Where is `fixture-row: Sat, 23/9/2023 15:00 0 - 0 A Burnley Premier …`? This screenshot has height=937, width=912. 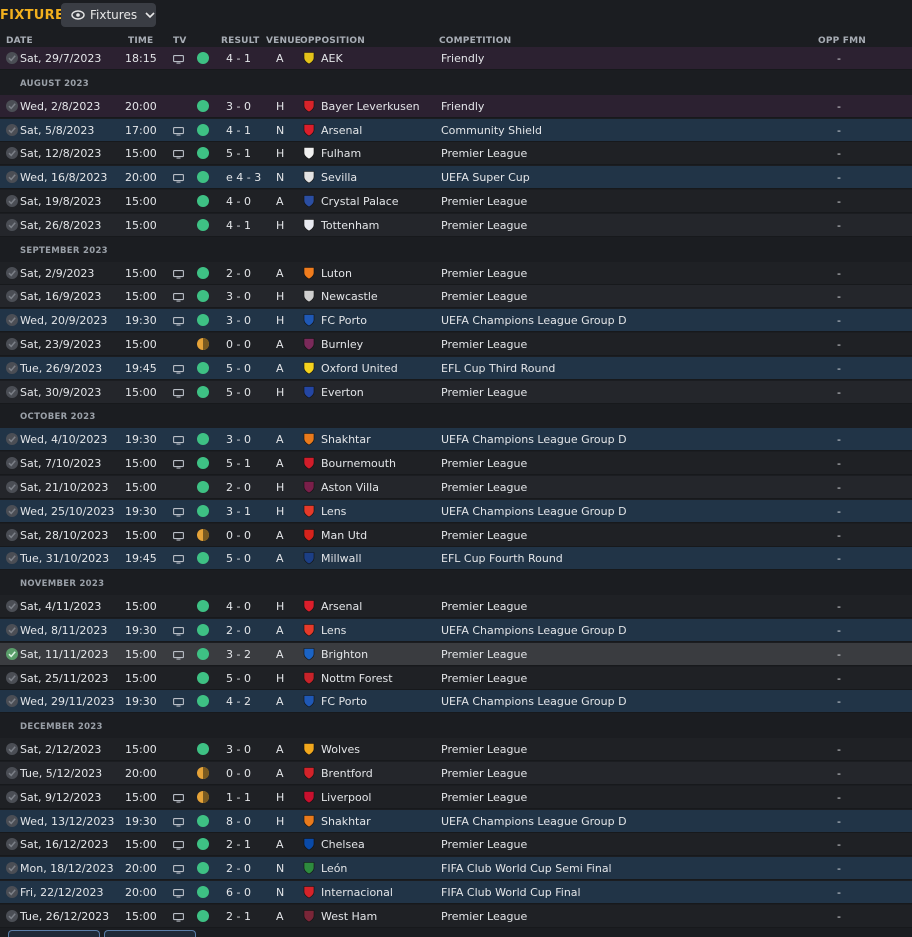
fixture-row: Sat, 23/9/2023 15:00 0 - 0 A Burnley Premier … is located at coordinates (456, 344).